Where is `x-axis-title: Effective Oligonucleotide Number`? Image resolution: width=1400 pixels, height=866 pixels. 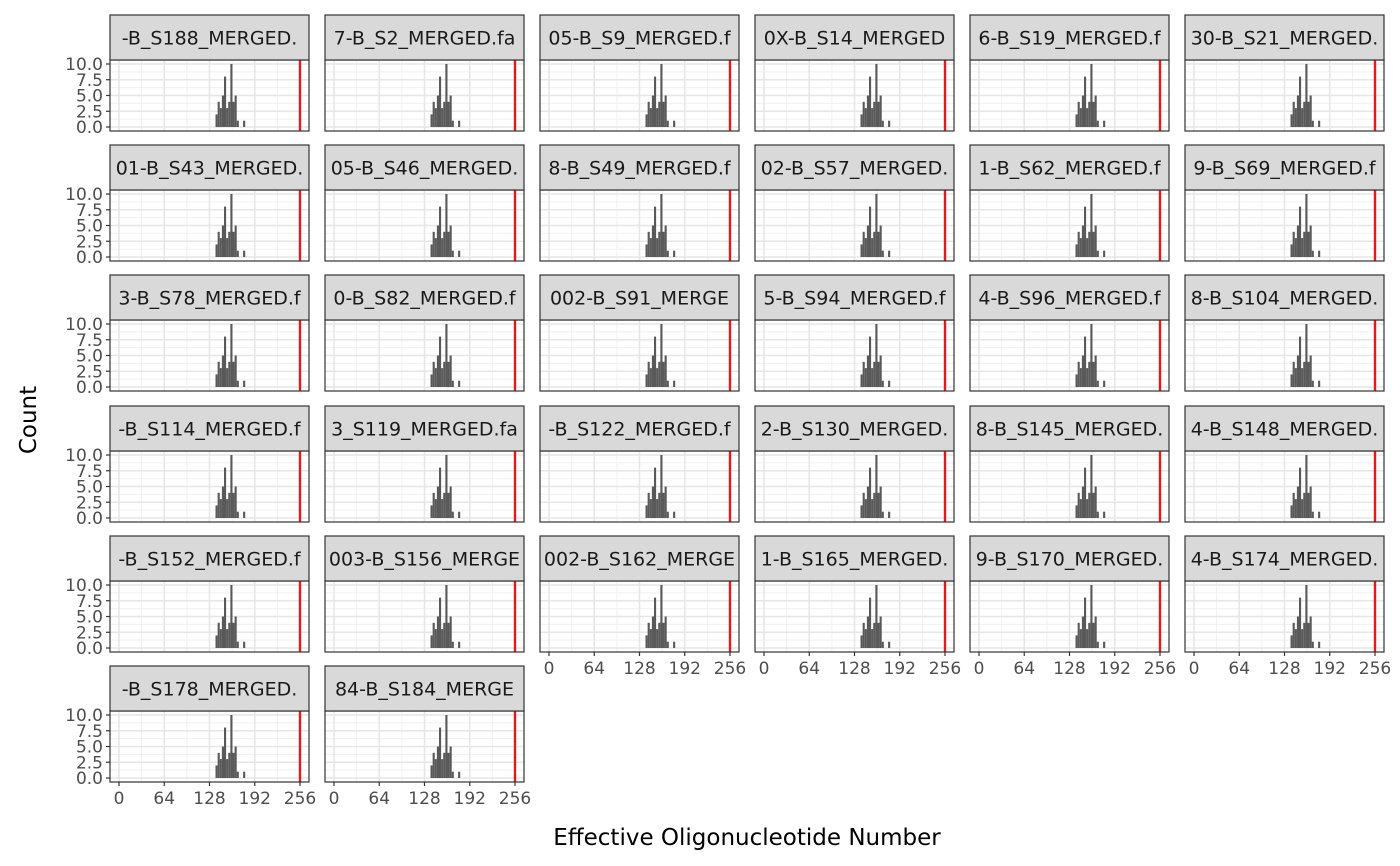 x-axis-title: Effective Oligonucleotide Number is located at coordinates (747, 838).